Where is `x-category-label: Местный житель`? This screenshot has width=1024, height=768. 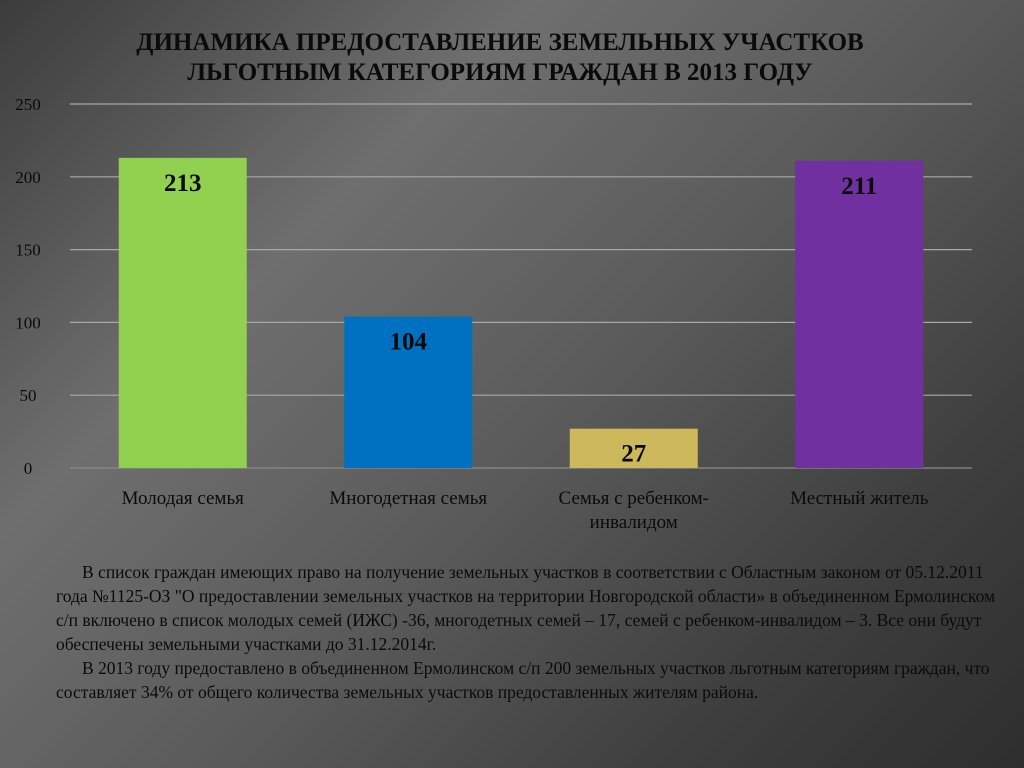
x-category-label: Местный житель is located at coordinates (859, 498).